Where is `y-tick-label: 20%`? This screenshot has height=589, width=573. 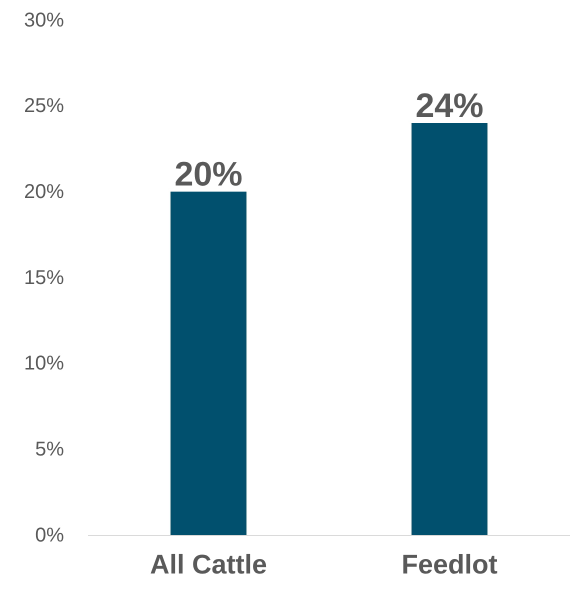 y-tick-label: 20% is located at coordinates (44, 192).